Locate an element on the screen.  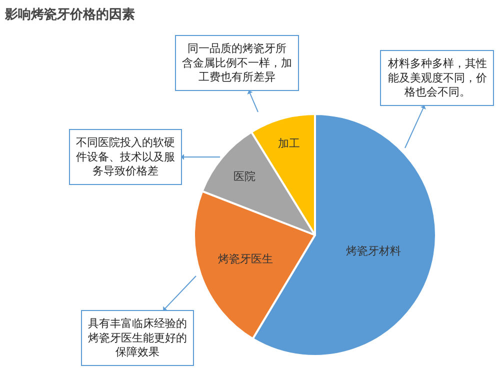
slice-label: 医院 is located at coordinates (244, 176).